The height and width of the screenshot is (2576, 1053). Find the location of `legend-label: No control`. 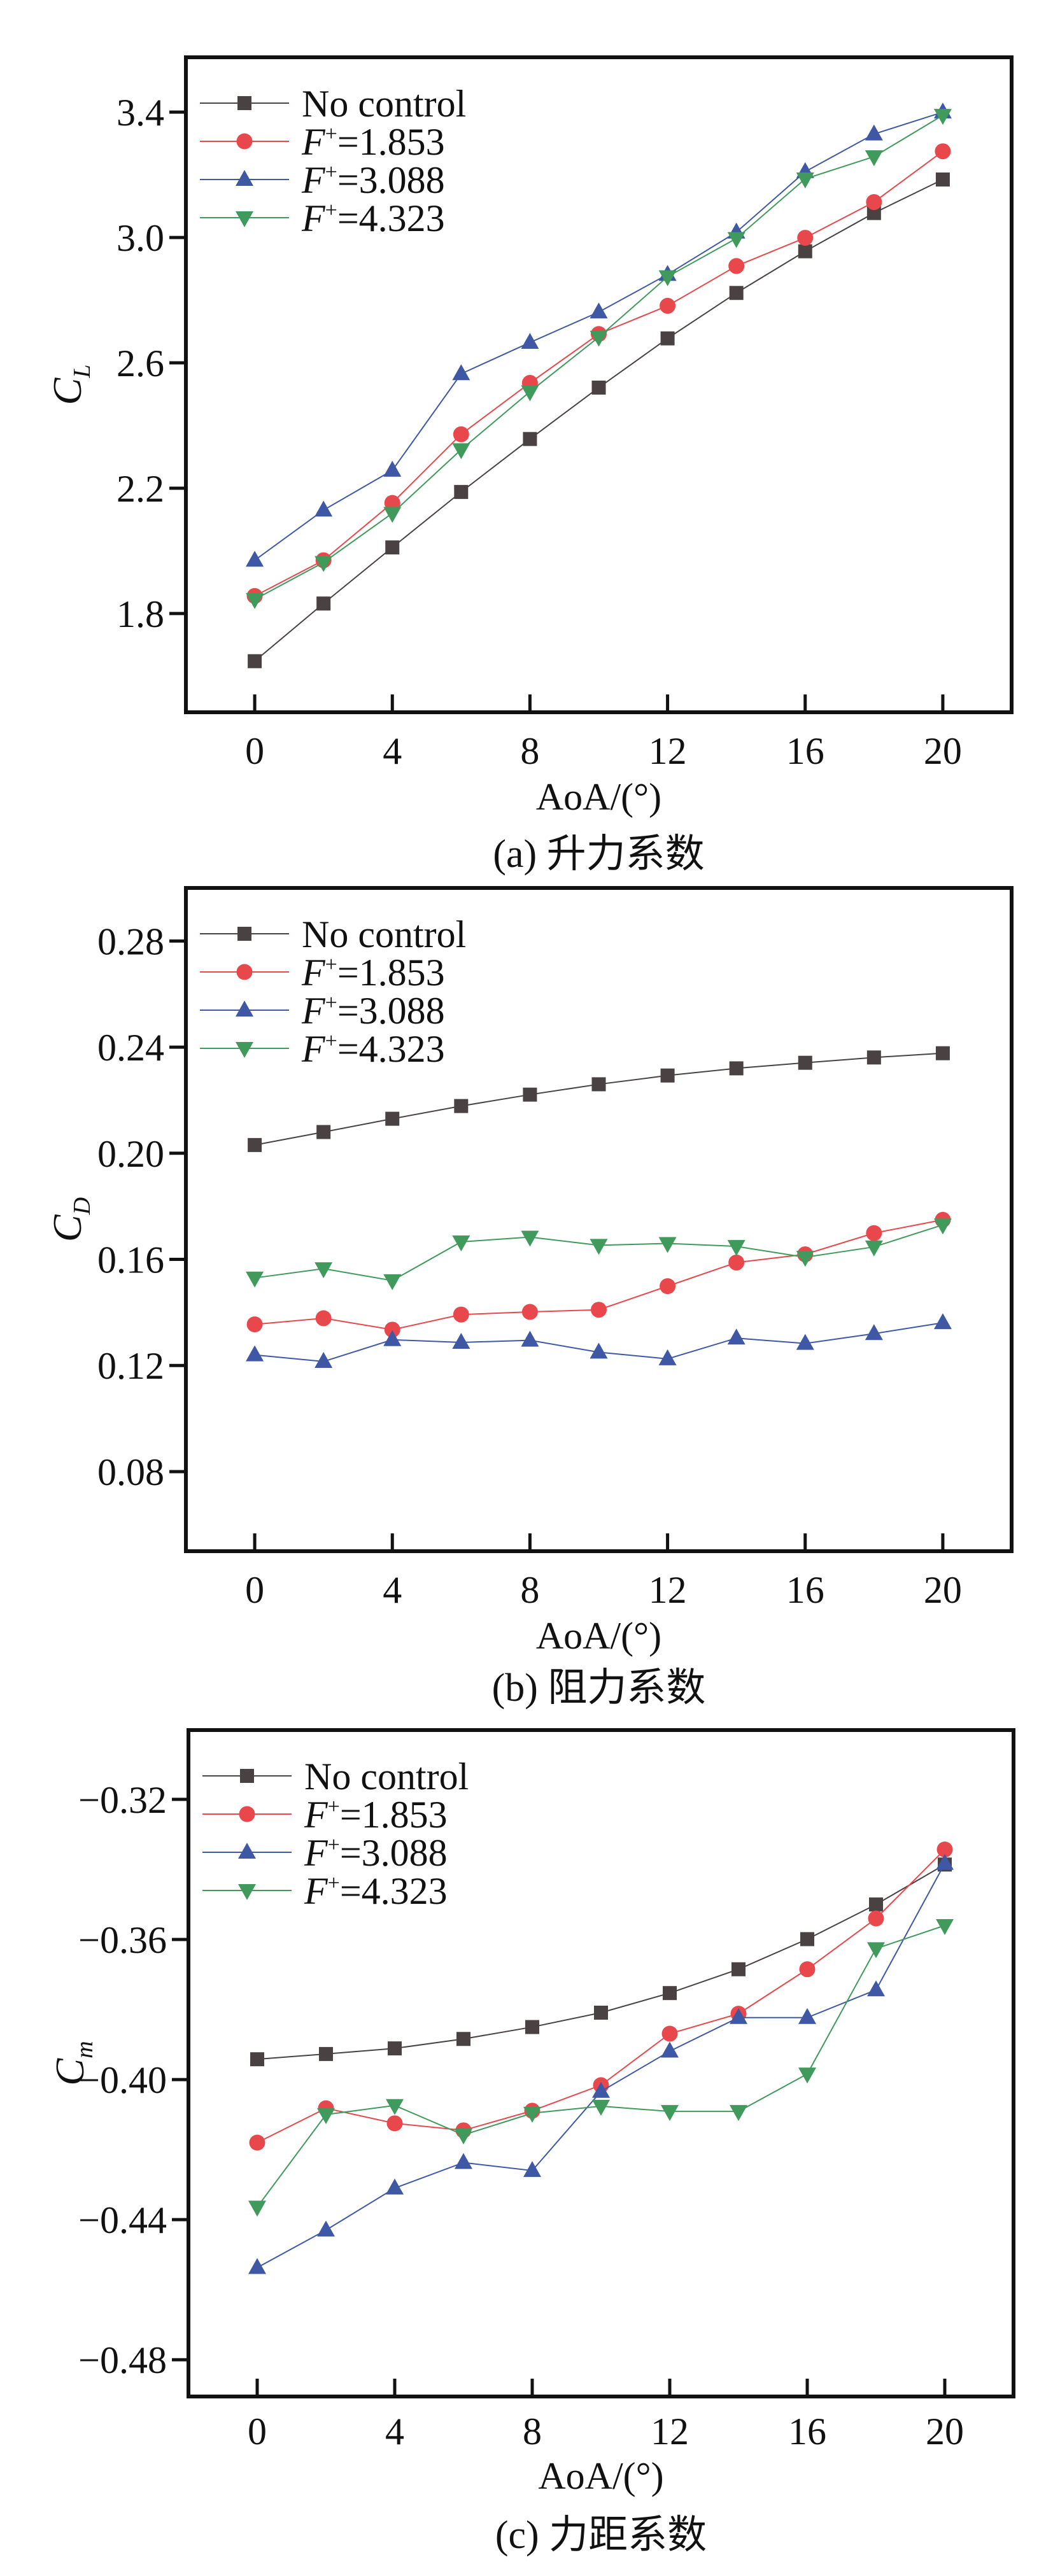

legend-label: No control is located at coordinates (386, 1777).